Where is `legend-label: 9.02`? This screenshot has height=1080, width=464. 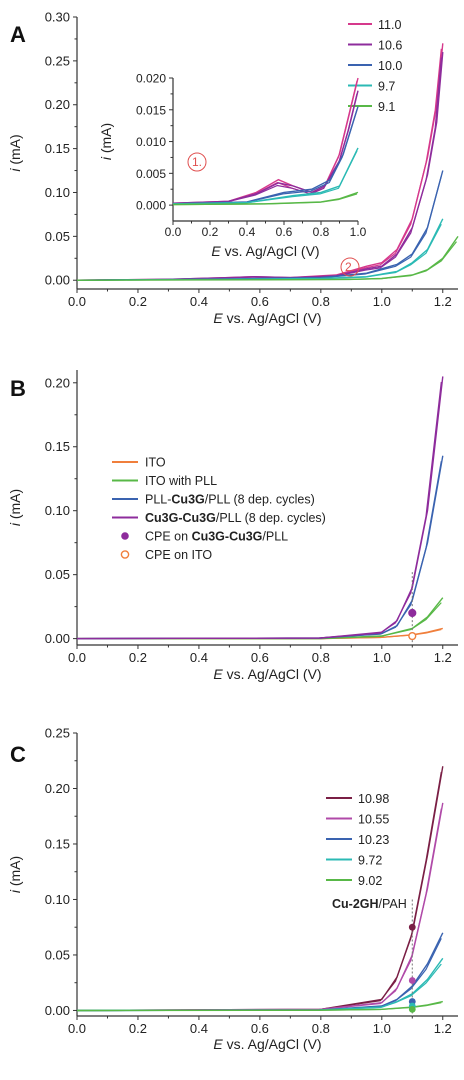
legend-label: 9.02 is located at coordinates (370, 881).